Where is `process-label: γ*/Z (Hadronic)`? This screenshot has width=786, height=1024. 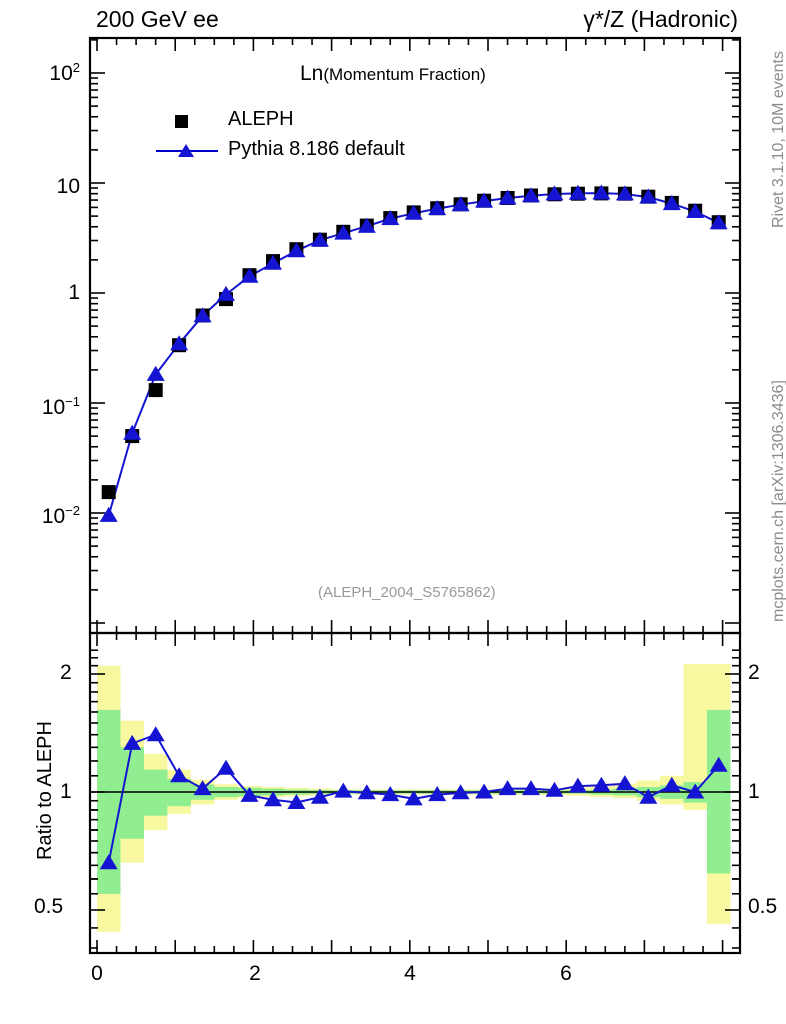
process-label: γ*/Z (Hadronic) is located at coordinates (660, 19).